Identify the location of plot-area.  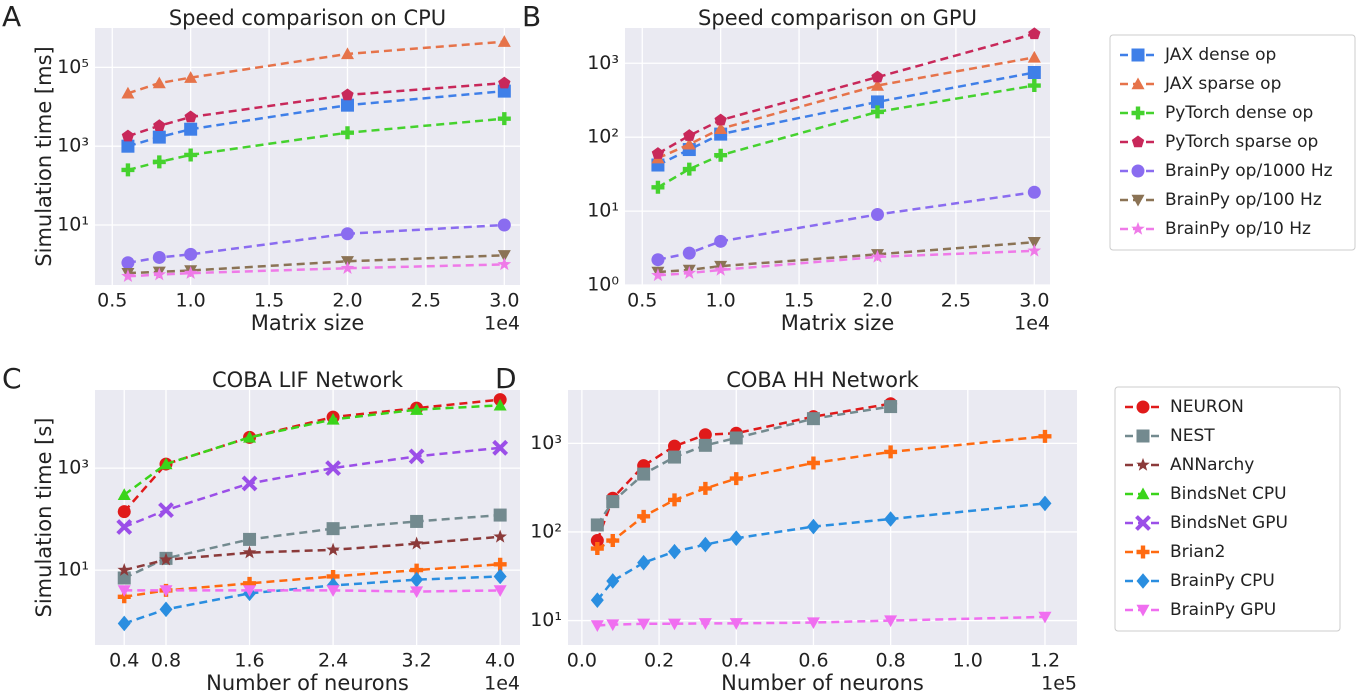
(307, 156).